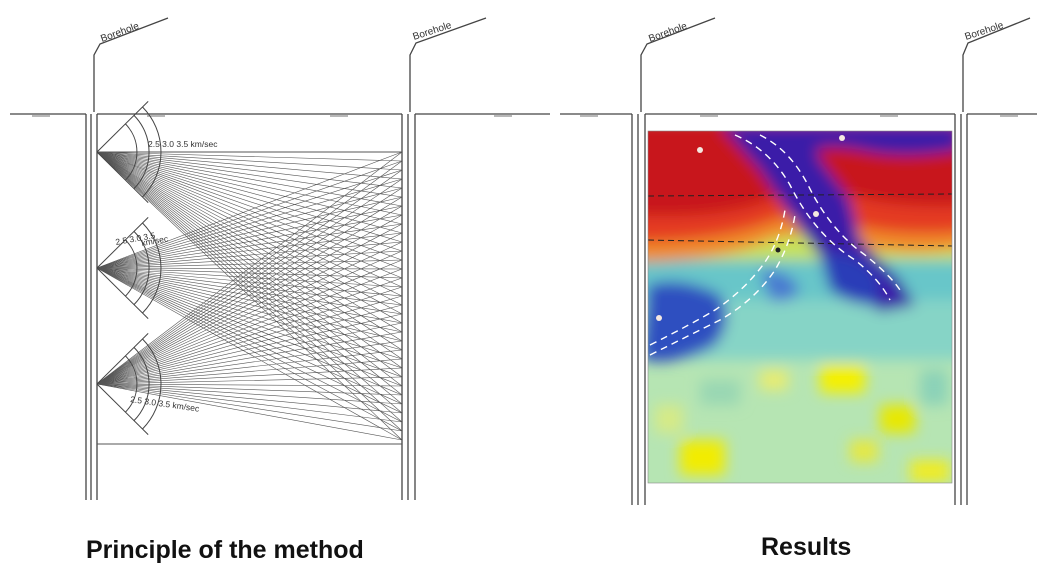  I want to click on borehole-label-left-b: Borehole, so click(433, 31).